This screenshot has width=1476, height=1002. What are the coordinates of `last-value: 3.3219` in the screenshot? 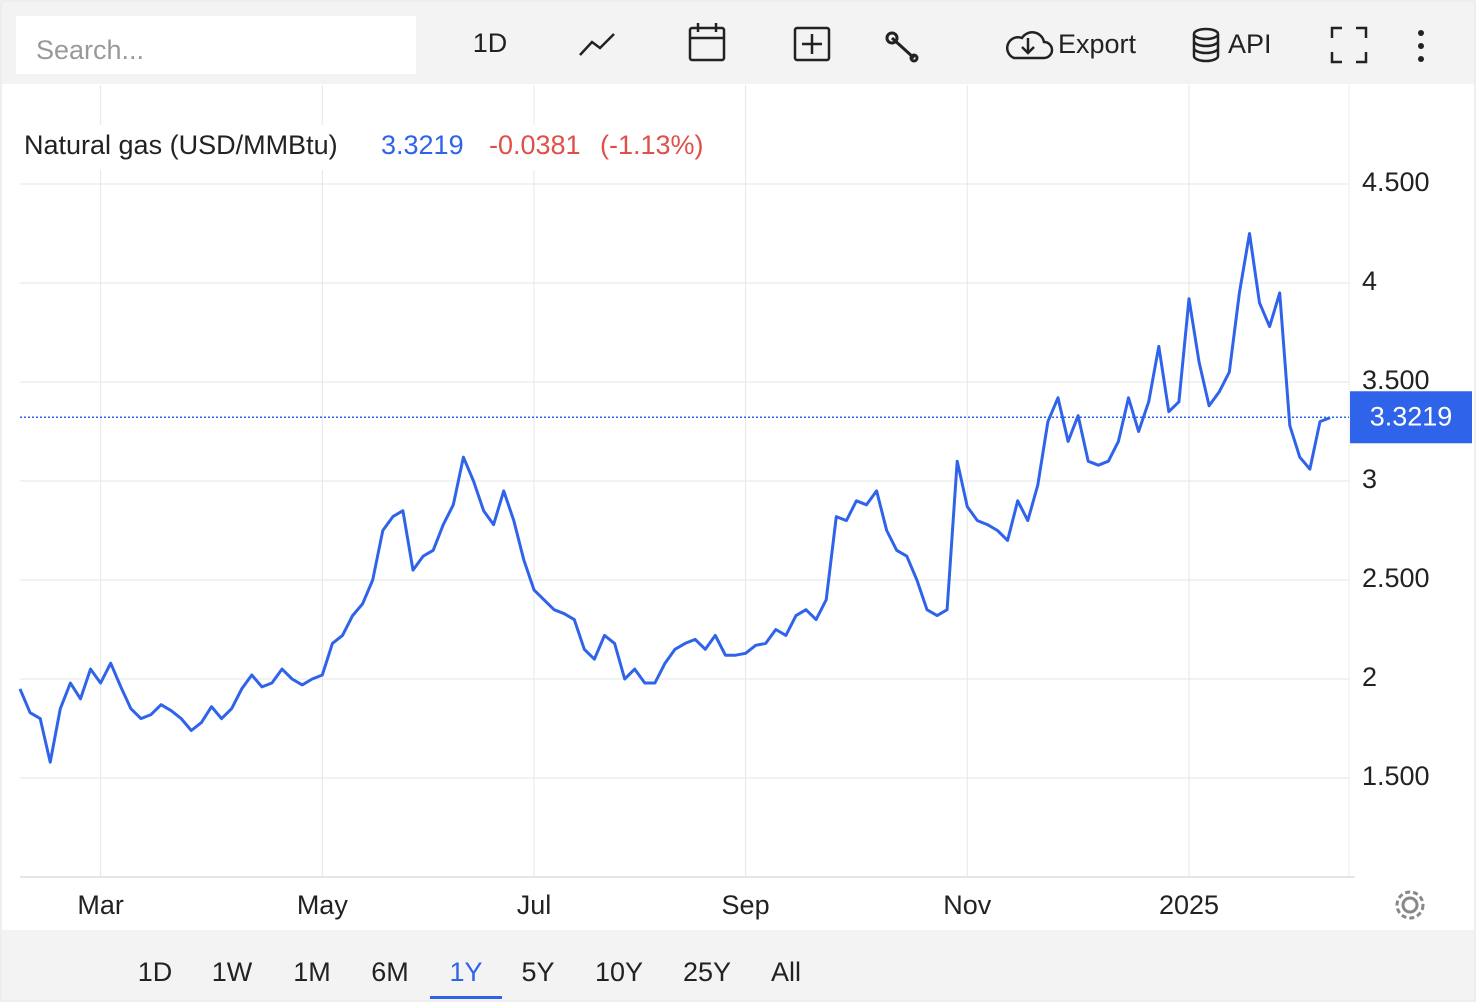 It's located at (422, 145).